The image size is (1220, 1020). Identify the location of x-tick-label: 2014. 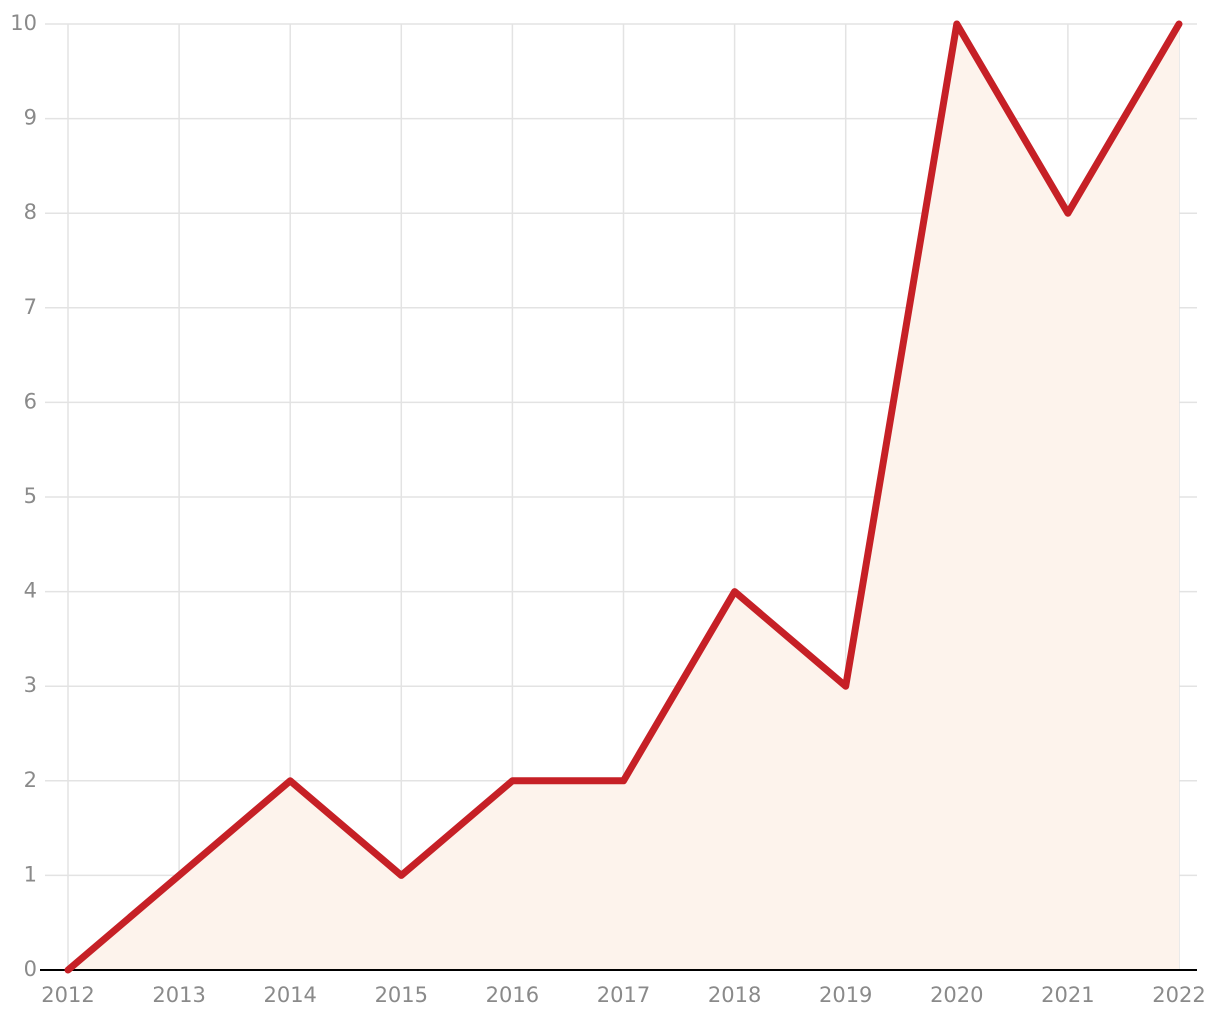
(289, 995).